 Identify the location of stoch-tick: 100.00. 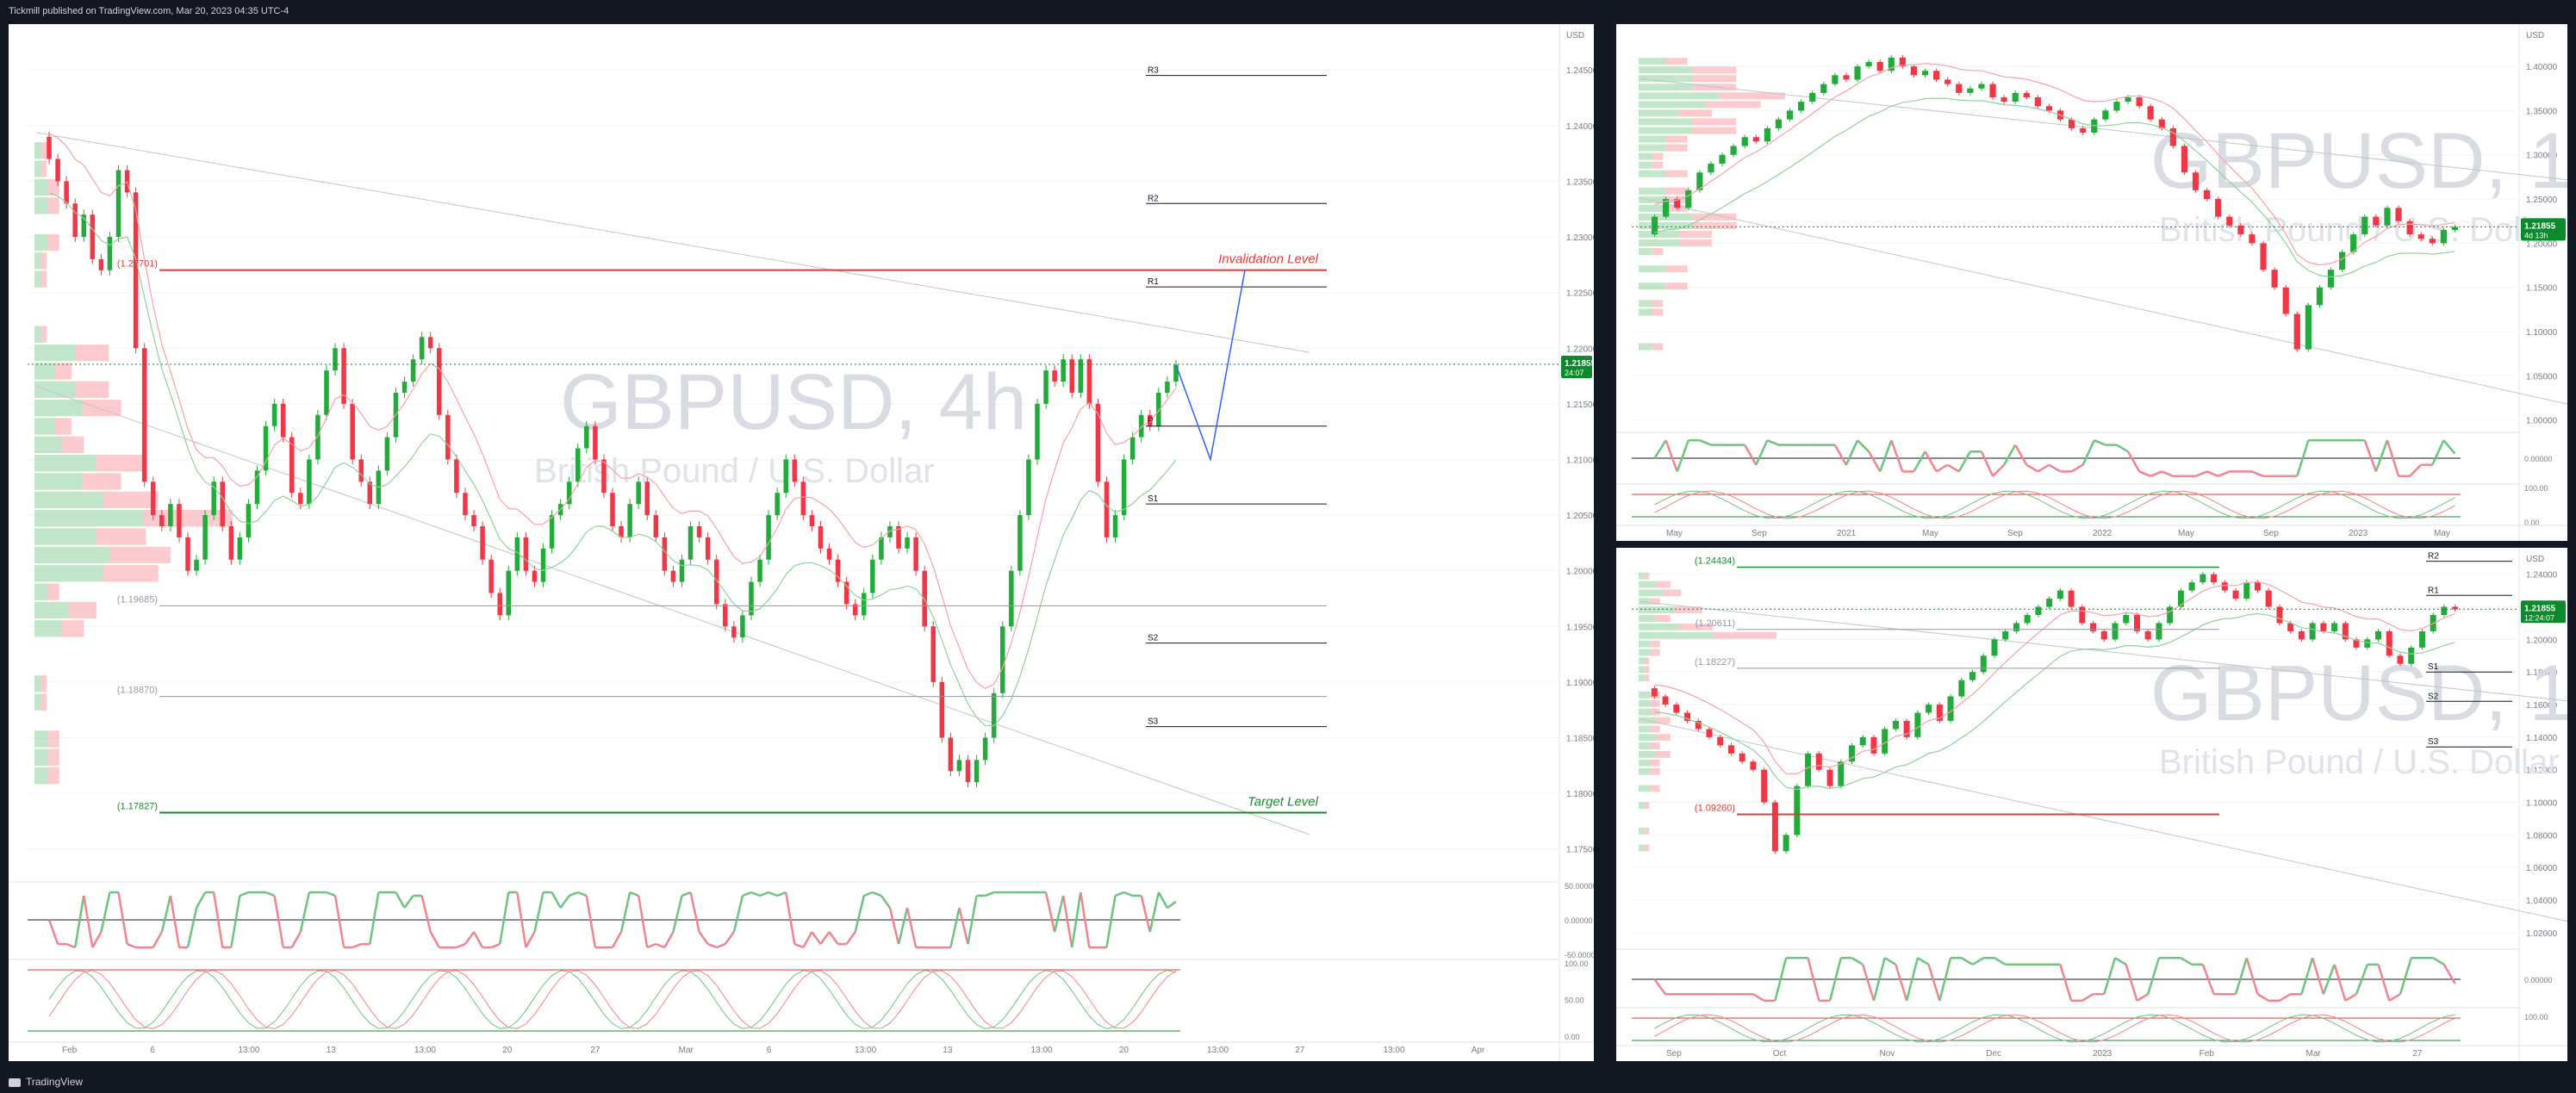
(1577, 963).